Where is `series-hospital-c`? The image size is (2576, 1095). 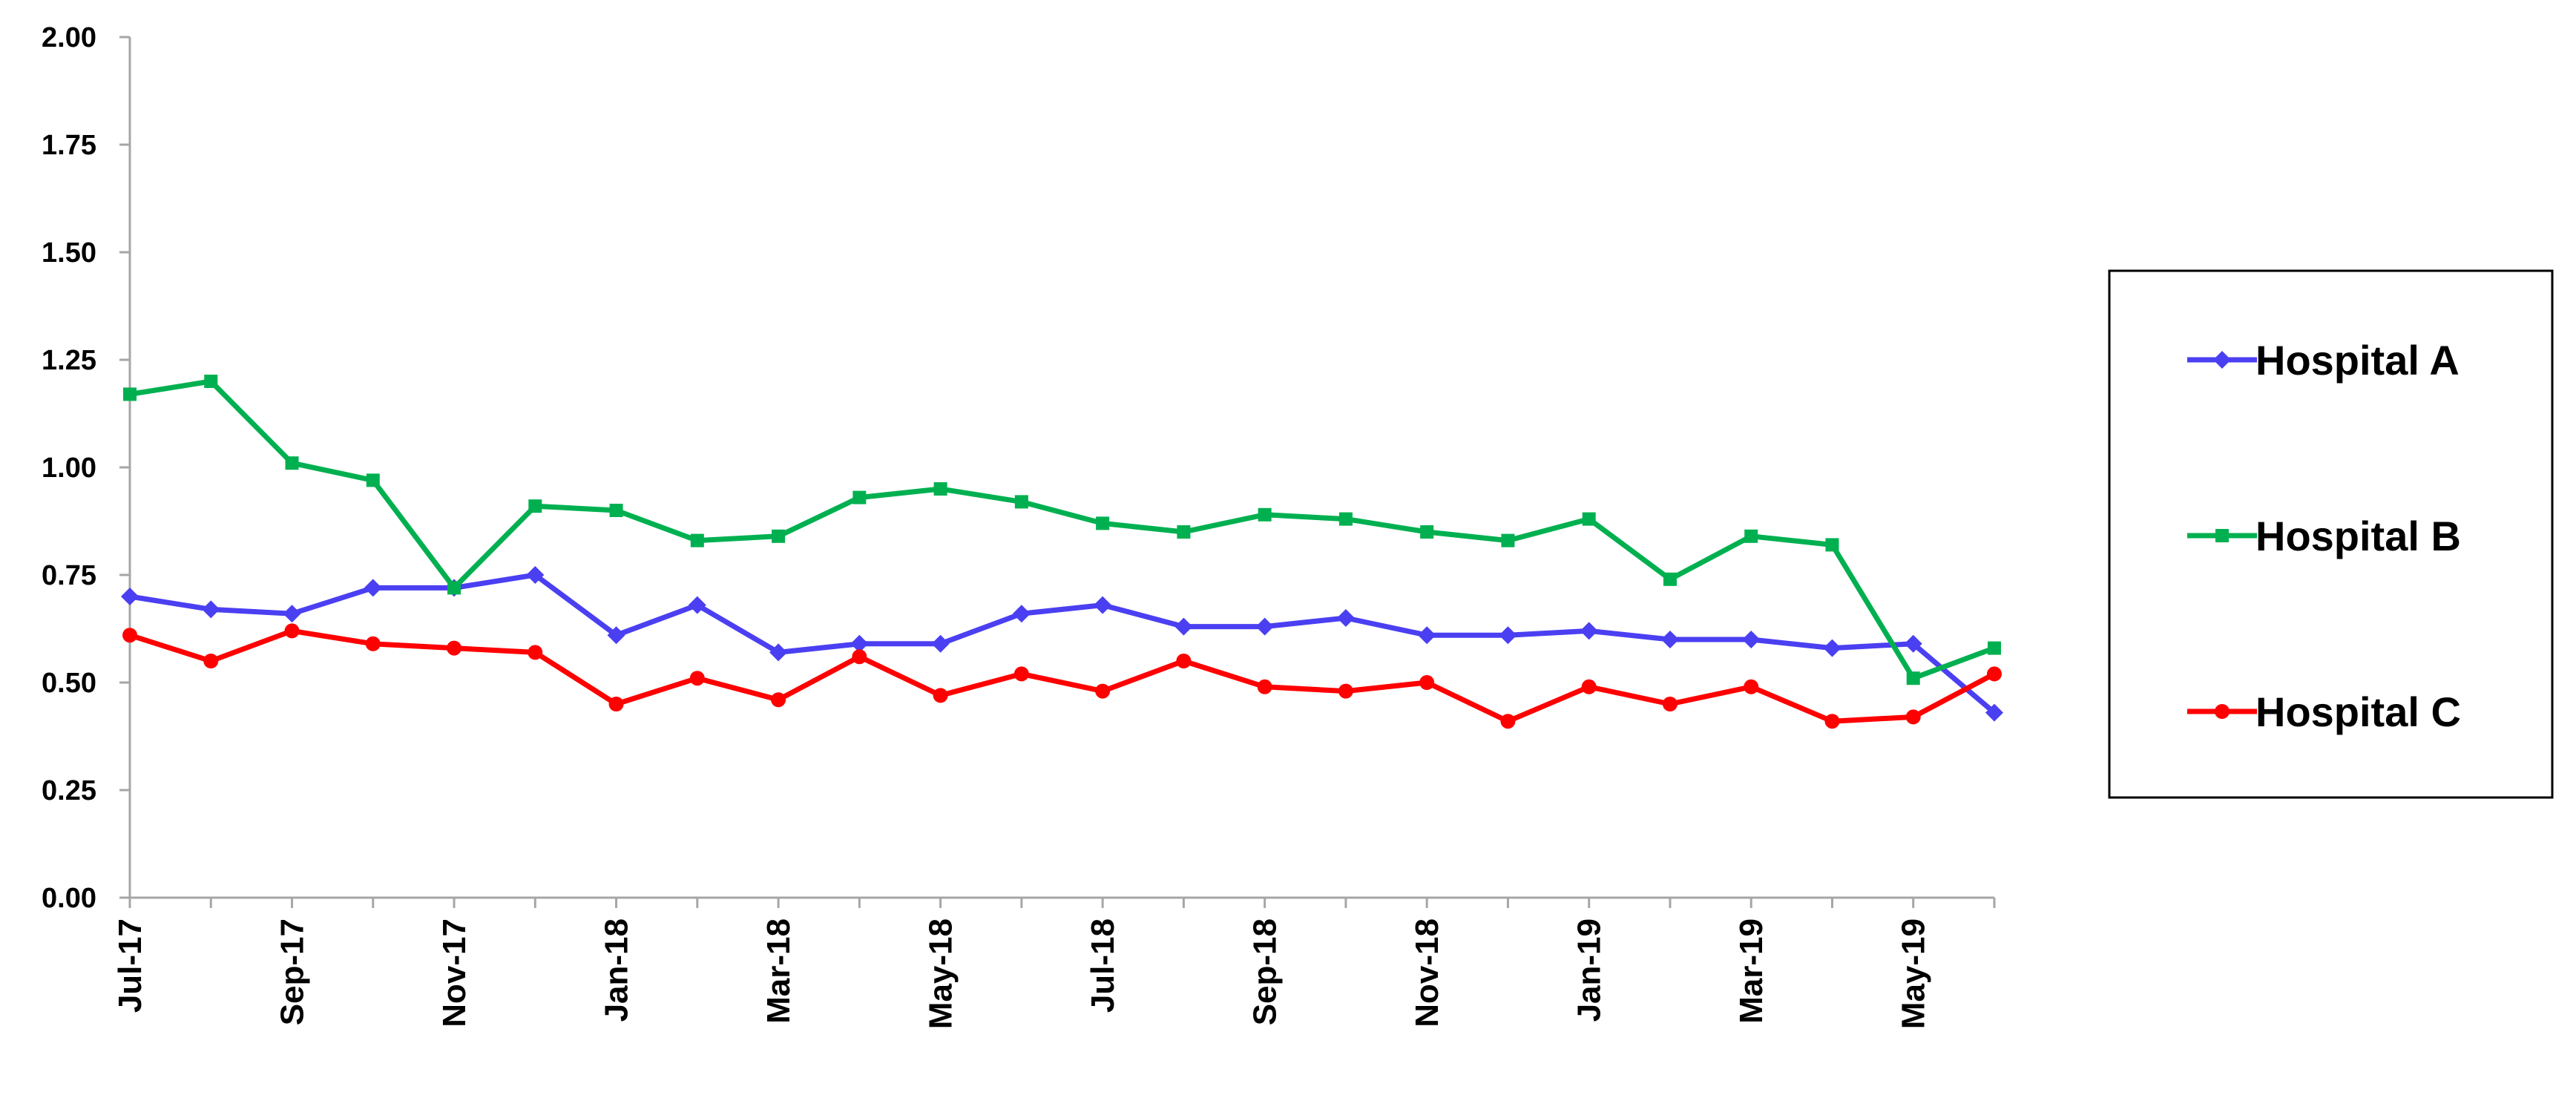 series-hospital-c is located at coordinates (1062, 676).